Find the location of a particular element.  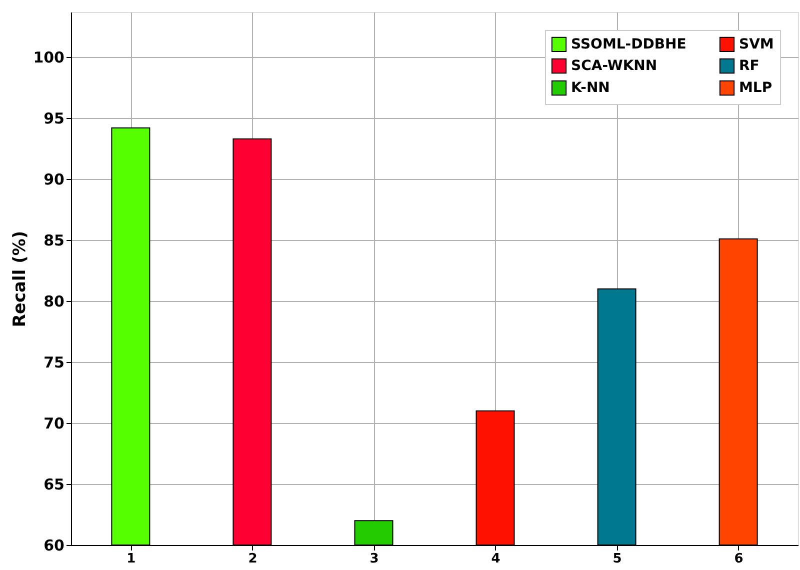

y-tick-label: 70 is located at coordinates (54, 423).